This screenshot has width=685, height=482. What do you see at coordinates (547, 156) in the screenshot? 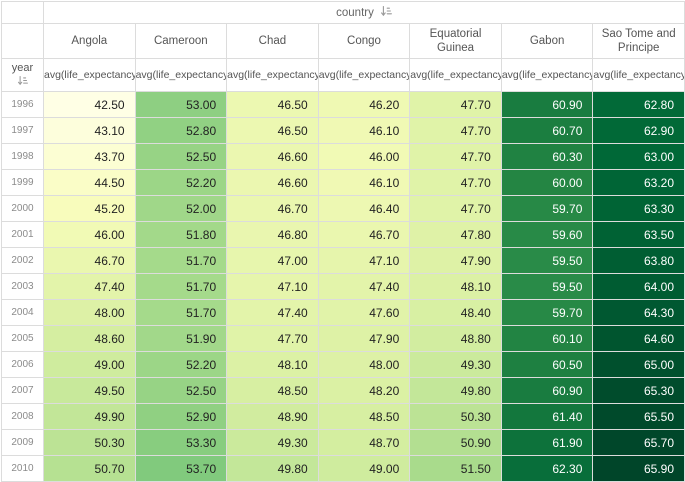
I see `heatmap-cell: 60.30` at bounding box center [547, 156].